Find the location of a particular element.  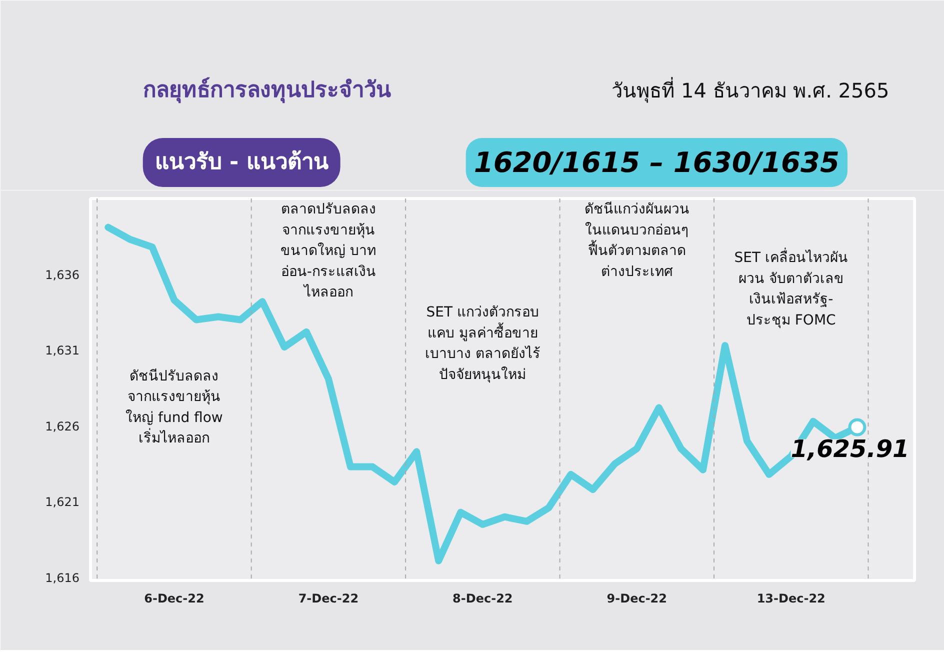

text: 1620/1615 – 1630/1635 is located at coordinates (657, 162).